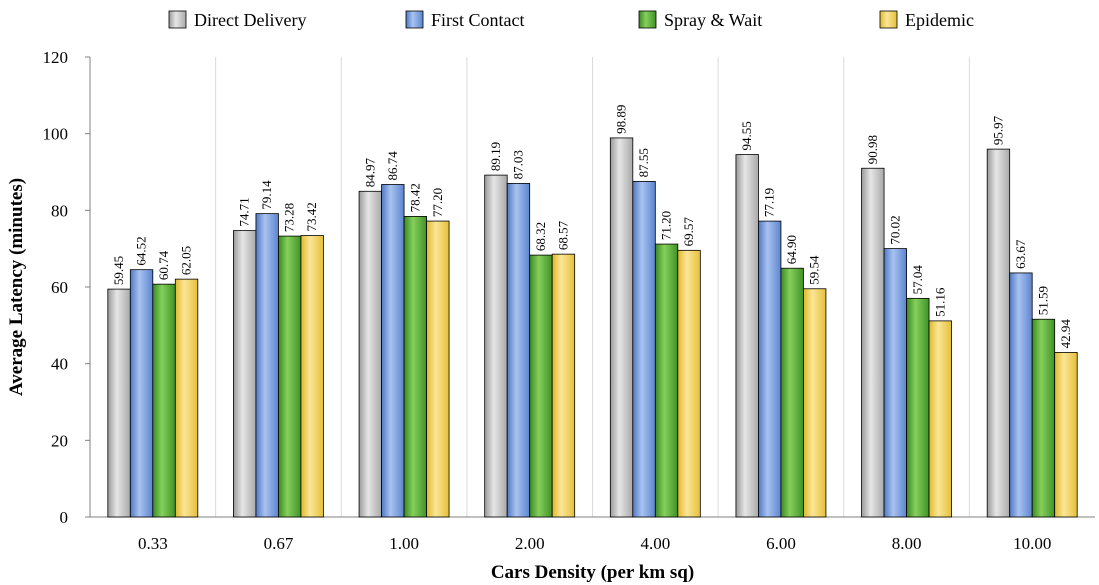  What do you see at coordinates (769, 202) in the screenshot?
I see `data-label: 77.19` at bounding box center [769, 202].